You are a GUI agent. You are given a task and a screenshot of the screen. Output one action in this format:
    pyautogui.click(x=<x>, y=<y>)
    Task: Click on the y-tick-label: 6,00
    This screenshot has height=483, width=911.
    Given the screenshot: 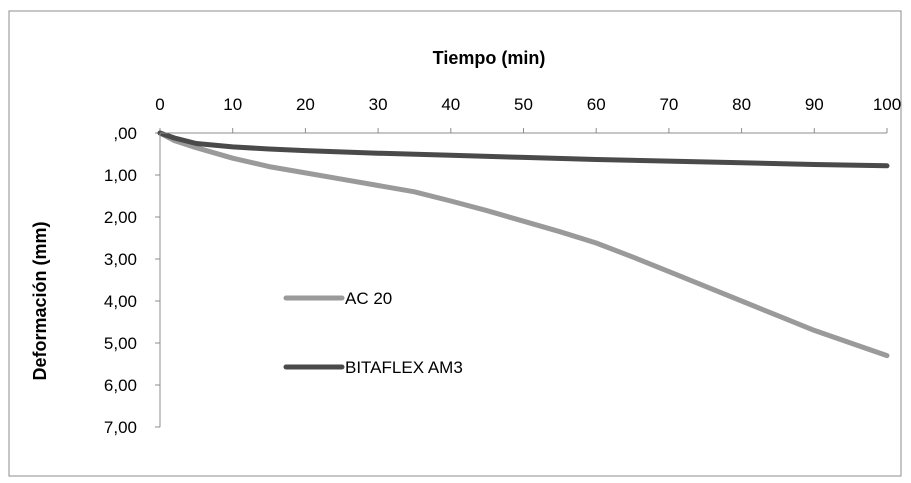 What is the action you would take?
    pyautogui.click(x=120, y=385)
    